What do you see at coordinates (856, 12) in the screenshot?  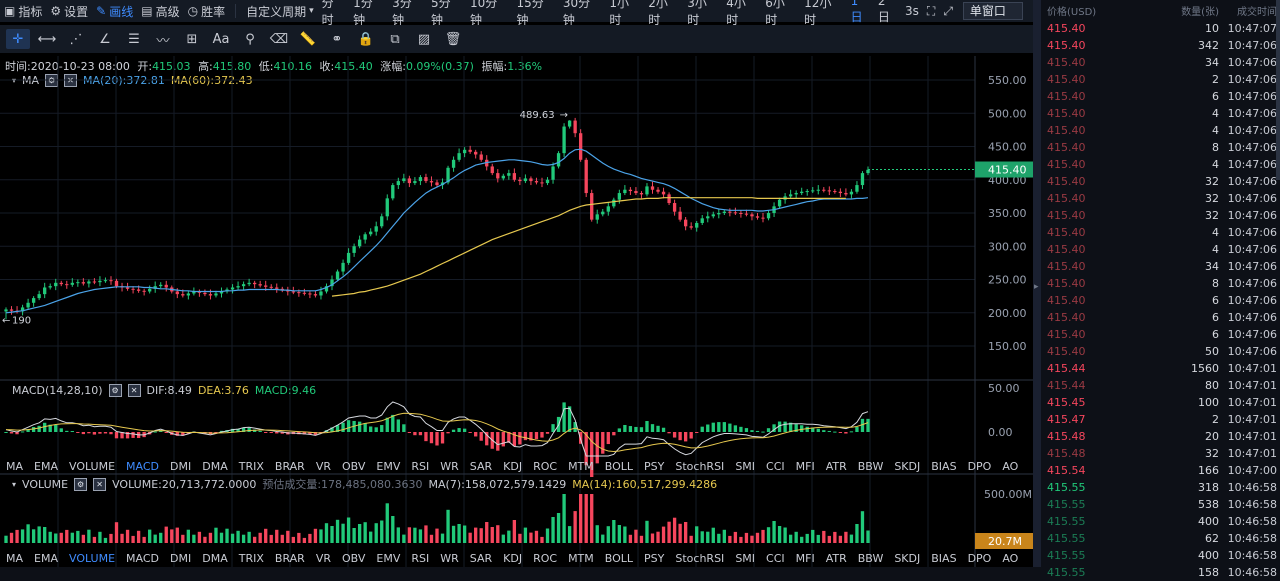 I see `period-tab: 1日` at bounding box center [856, 12].